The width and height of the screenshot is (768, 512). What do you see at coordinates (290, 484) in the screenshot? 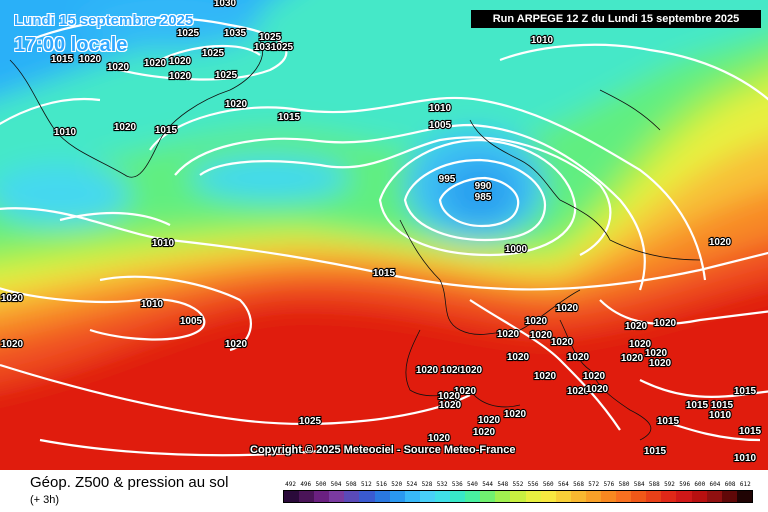
I see `scale-value-label: 492` at bounding box center [290, 484].